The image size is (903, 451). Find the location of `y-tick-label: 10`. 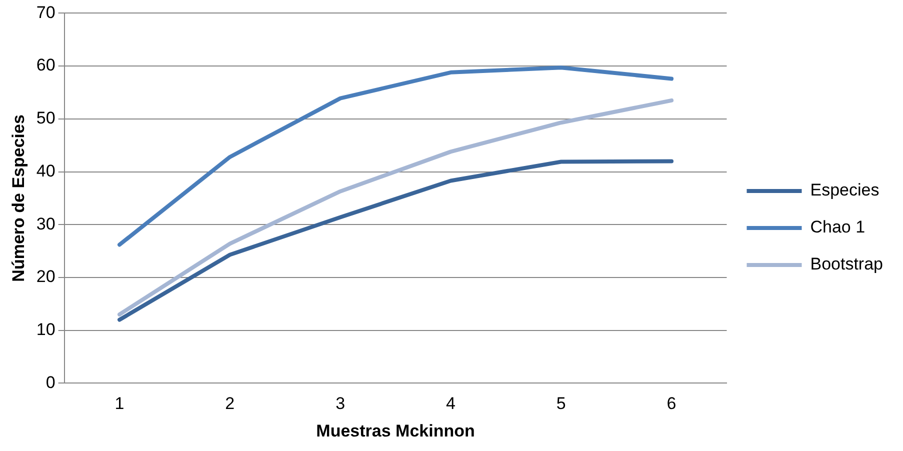

y-tick-label: 10 is located at coordinates (46, 330).